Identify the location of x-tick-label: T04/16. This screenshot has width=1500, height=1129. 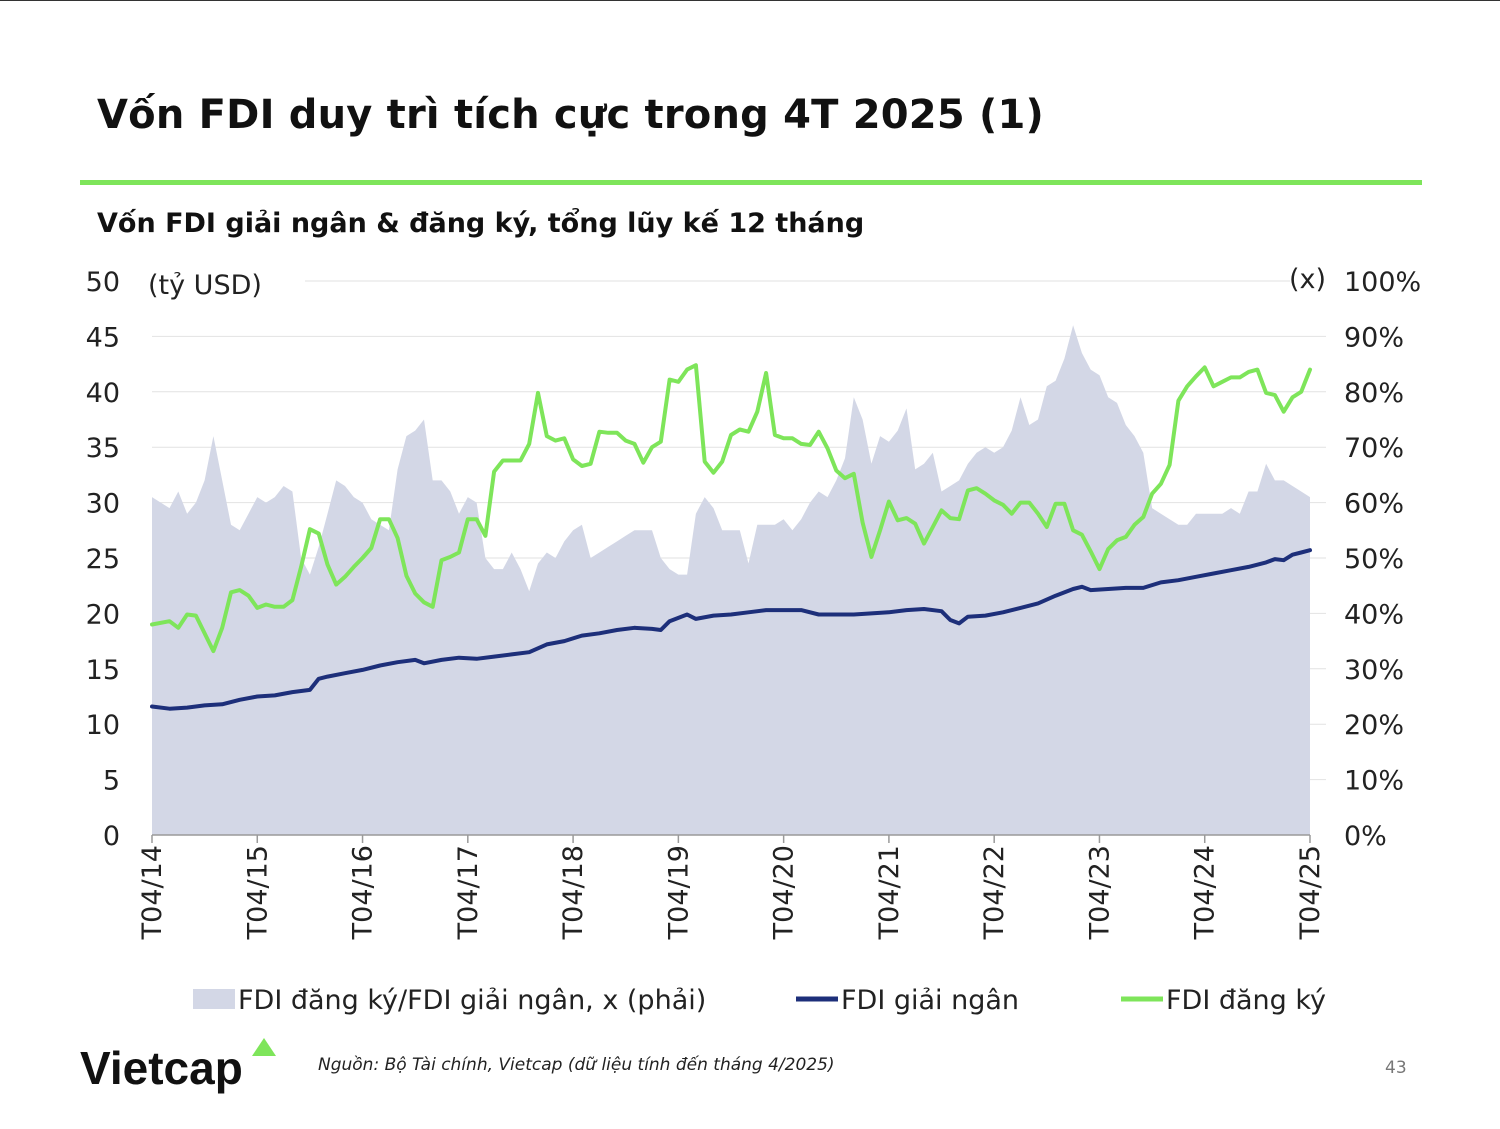
(363, 892).